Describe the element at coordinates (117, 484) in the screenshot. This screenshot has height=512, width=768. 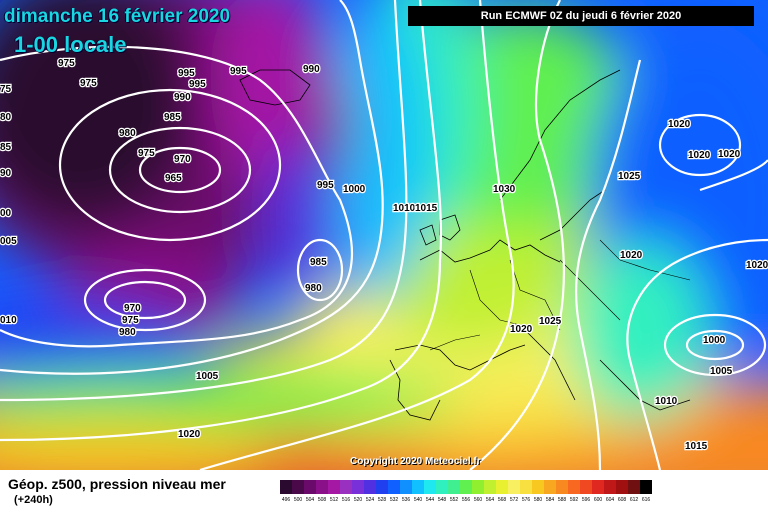
I see `map-title: Géop. z500, pression niveau mer` at that location.